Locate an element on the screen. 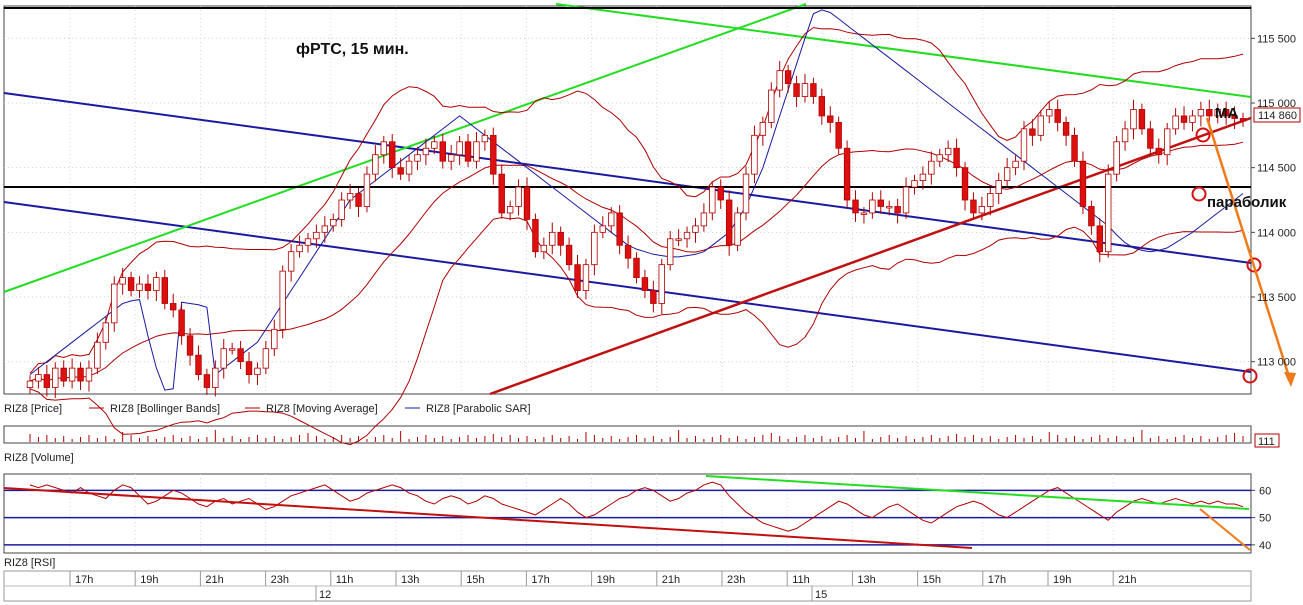 The height and width of the screenshot is (605, 1303). forecast-arrow-head is located at coordinates (1290, 379).